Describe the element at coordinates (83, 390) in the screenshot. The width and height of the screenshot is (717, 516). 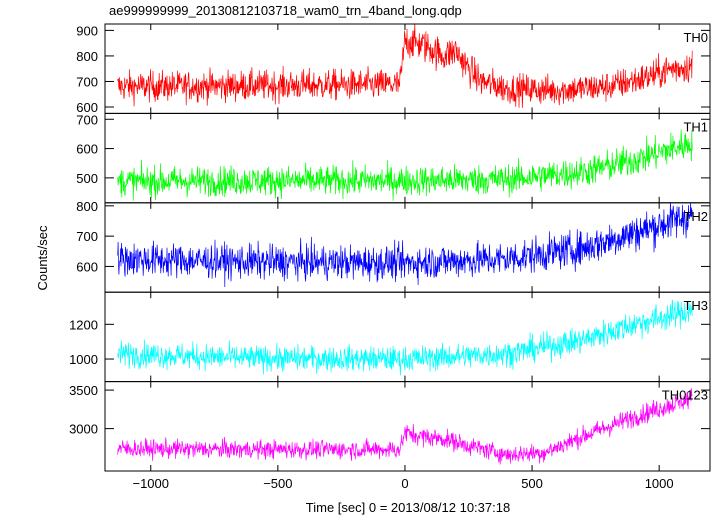
I see `y-tick-label: 3500` at that location.